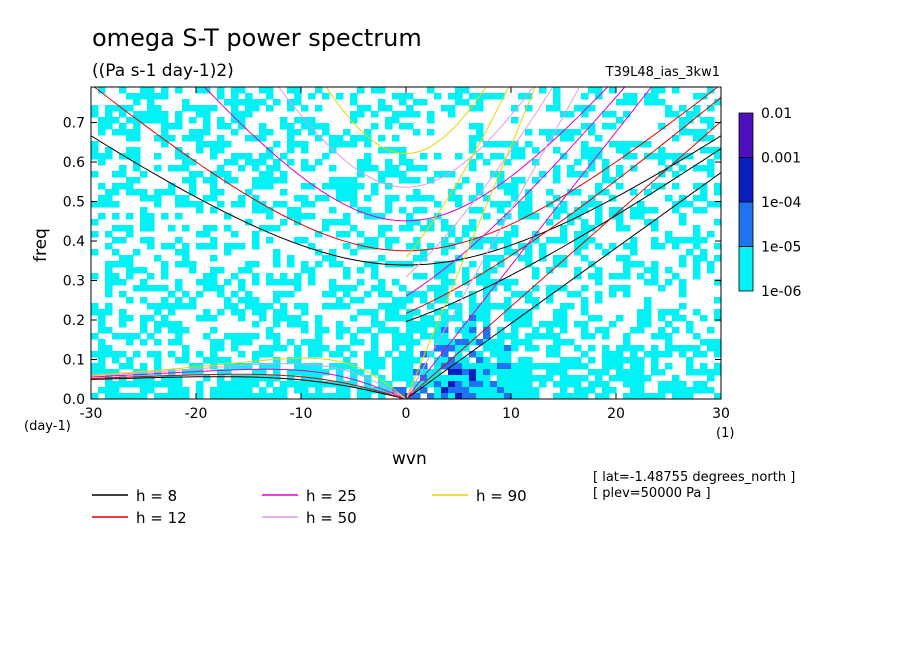 The width and height of the screenshot is (904, 654). I want to click on y-unit-label: (day-1), so click(47, 426).